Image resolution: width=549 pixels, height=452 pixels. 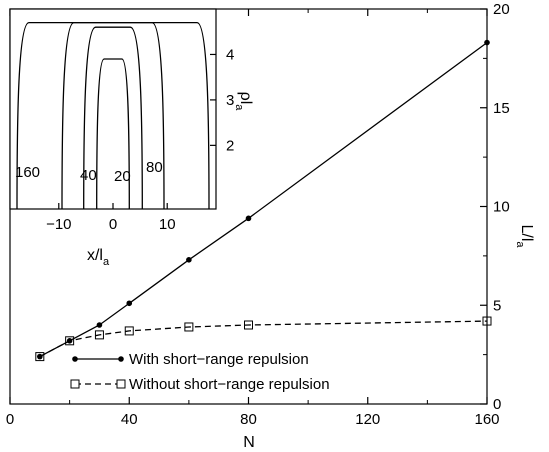 I want to click on main-y-axis-label: L/la, so click(x=524, y=236).